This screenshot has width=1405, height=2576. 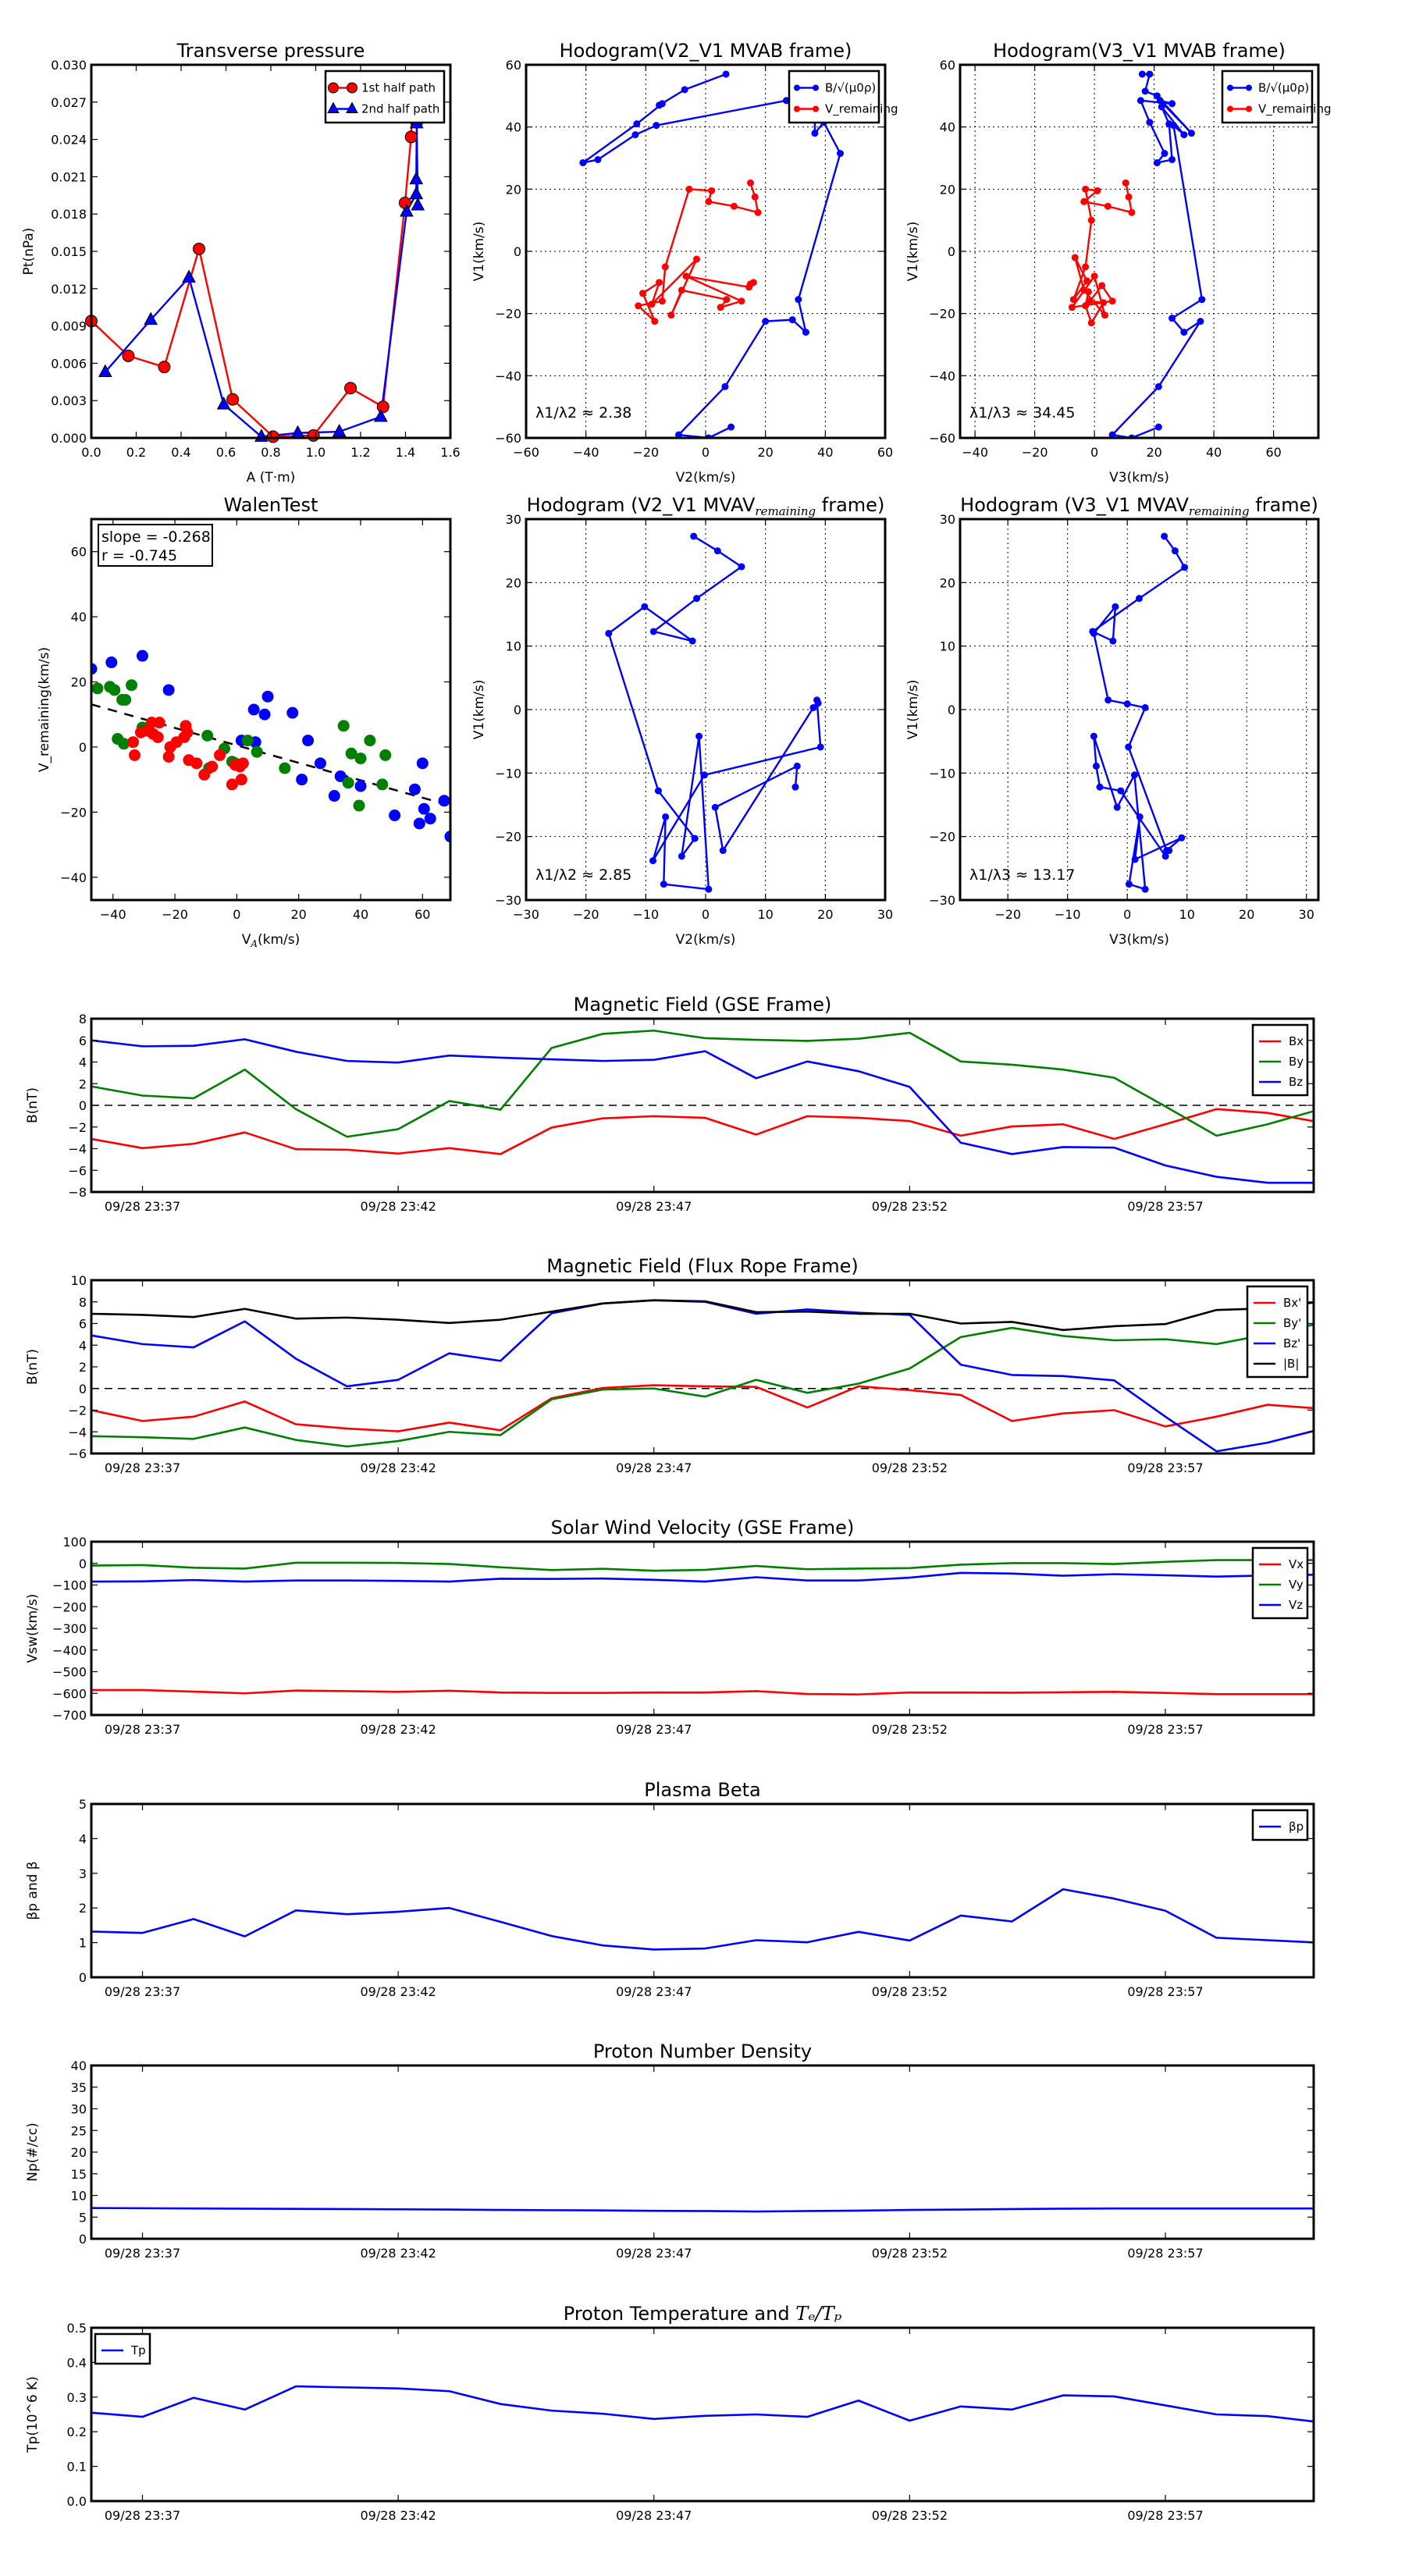 I want to click on y-tick-label: 0.5, so click(x=77, y=2328).